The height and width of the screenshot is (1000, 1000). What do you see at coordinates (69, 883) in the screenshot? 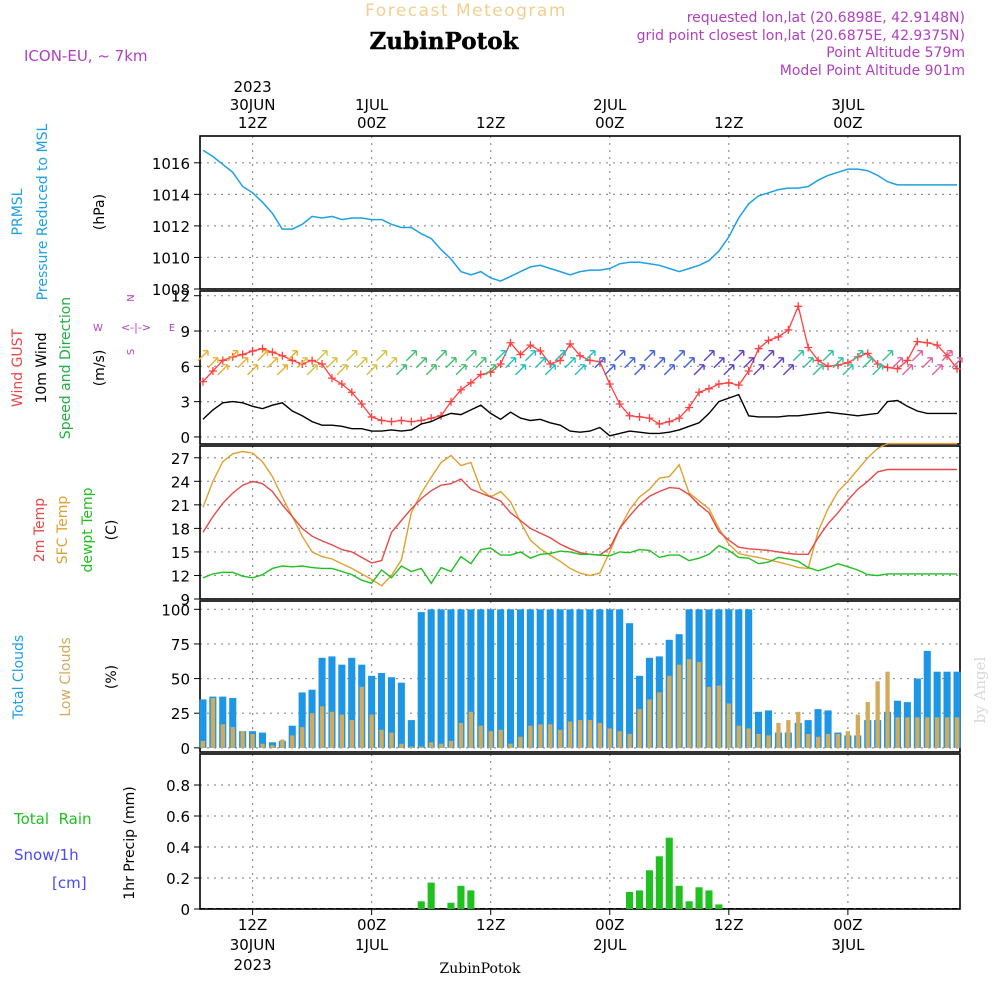
I see `precip-snow-unit: [cm]` at bounding box center [69, 883].